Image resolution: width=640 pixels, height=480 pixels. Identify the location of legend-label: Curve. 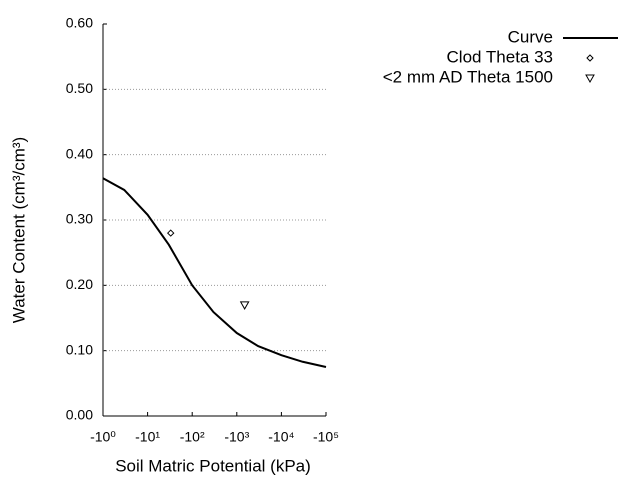
(530, 36).